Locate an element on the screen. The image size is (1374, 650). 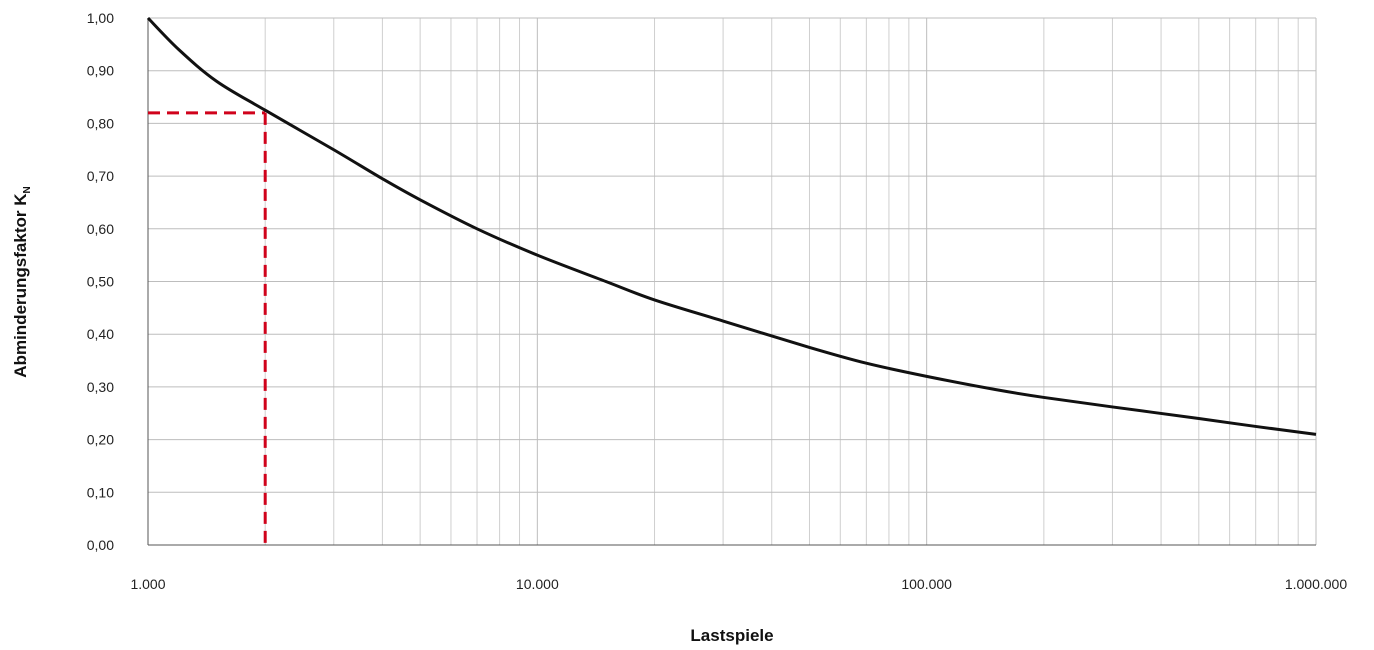
y-tick-label: 0,10 is located at coordinates (100, 492).